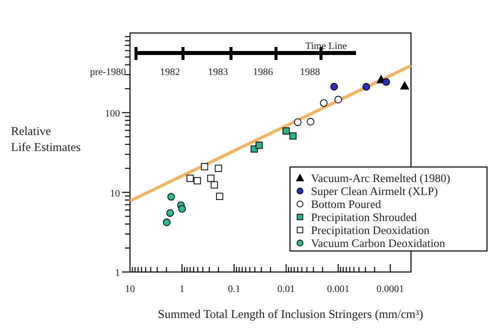 The width and height of the screenshot is (500, 333). I want to click on legend-label: Vacuum Carbon Deoxidation, so click(378, 244).